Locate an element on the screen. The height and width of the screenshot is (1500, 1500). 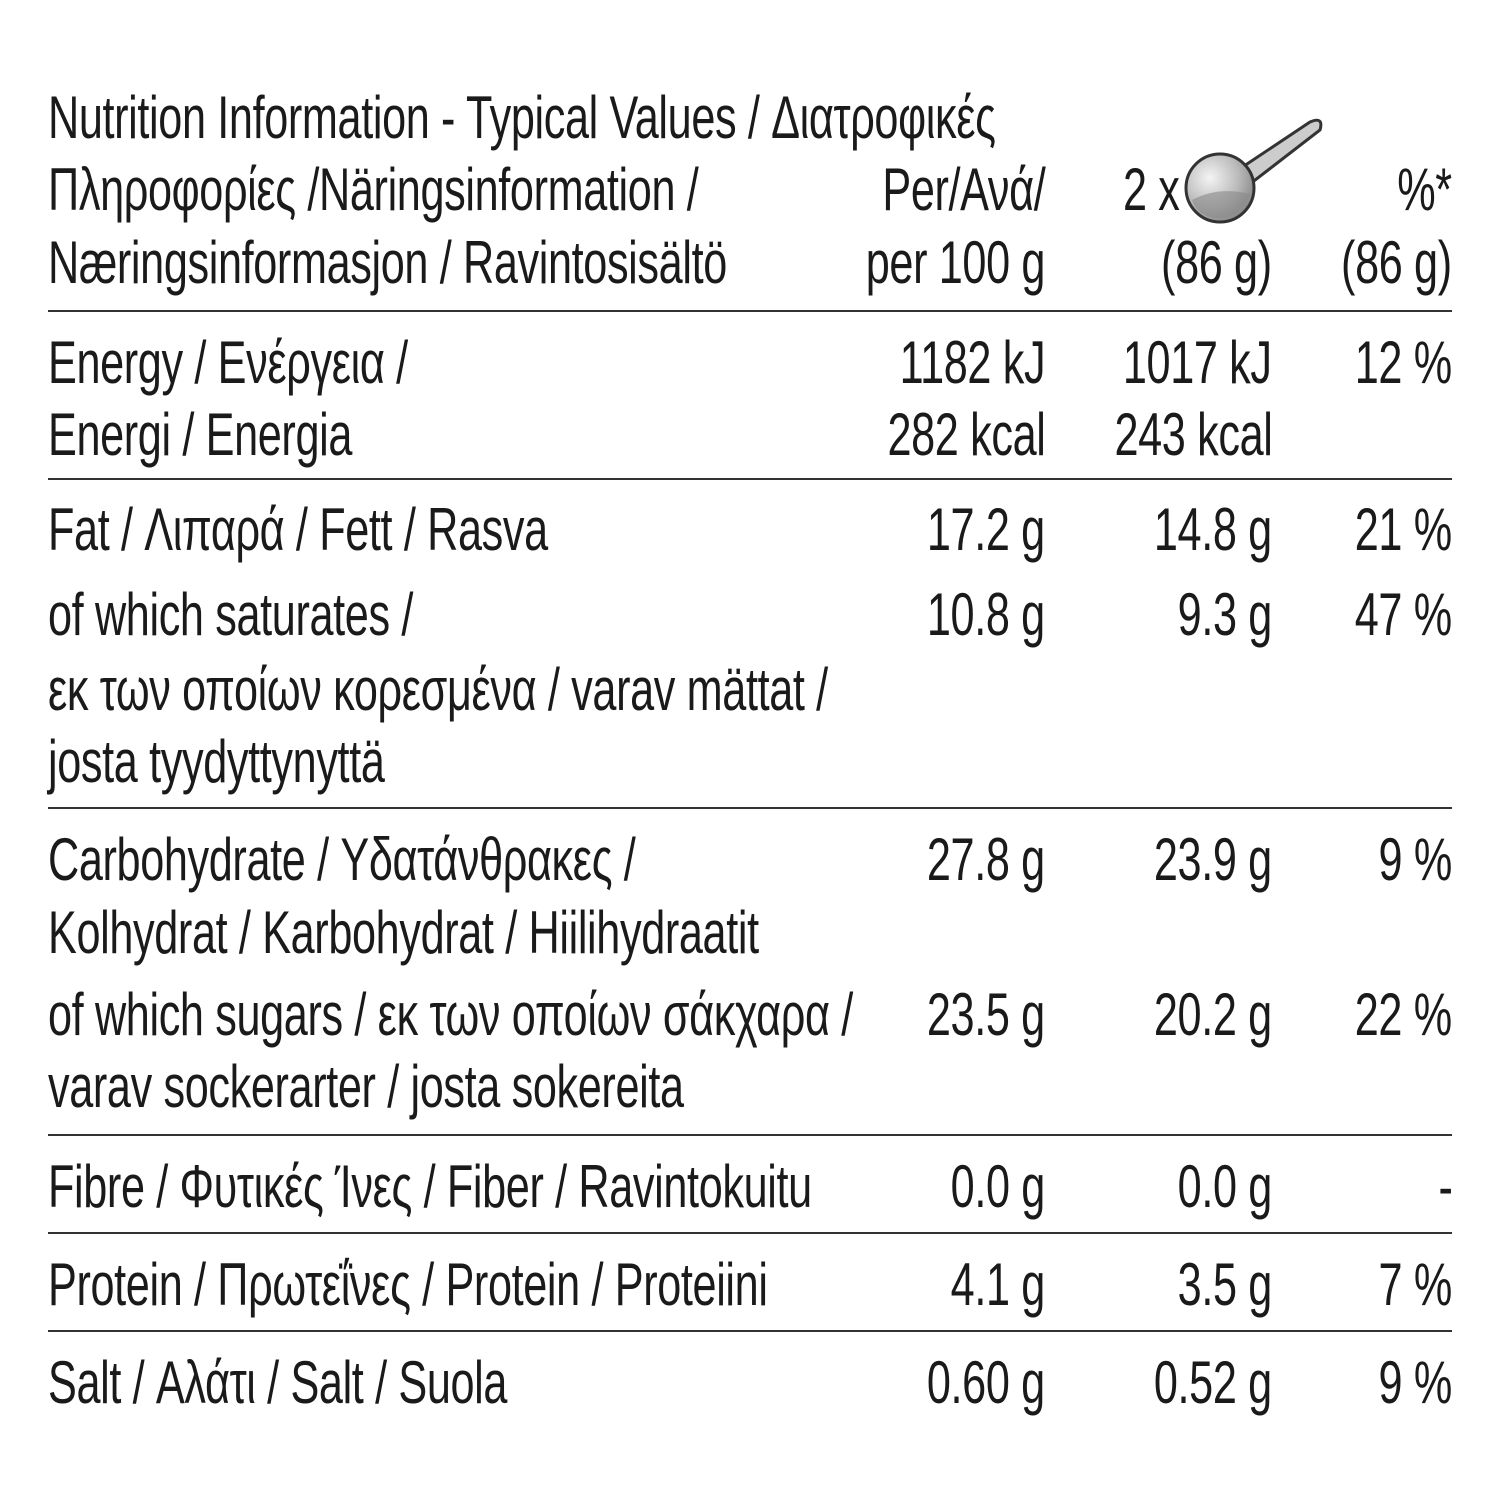
value-per100-saturates: 10.8 g is located at coordinates (986, 614).